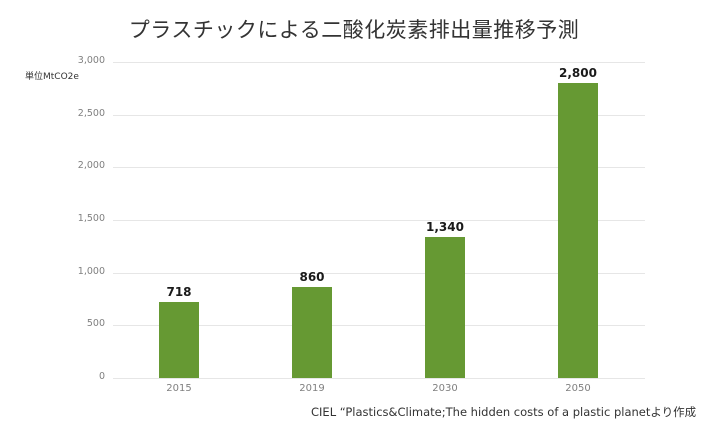 This screenshot has width=708, height=441. Describe the element at coordinates (354, 30) in the screenshot. I see `chart-title: プラスチックによる二酸化炭素排出量推移予測` at that location.